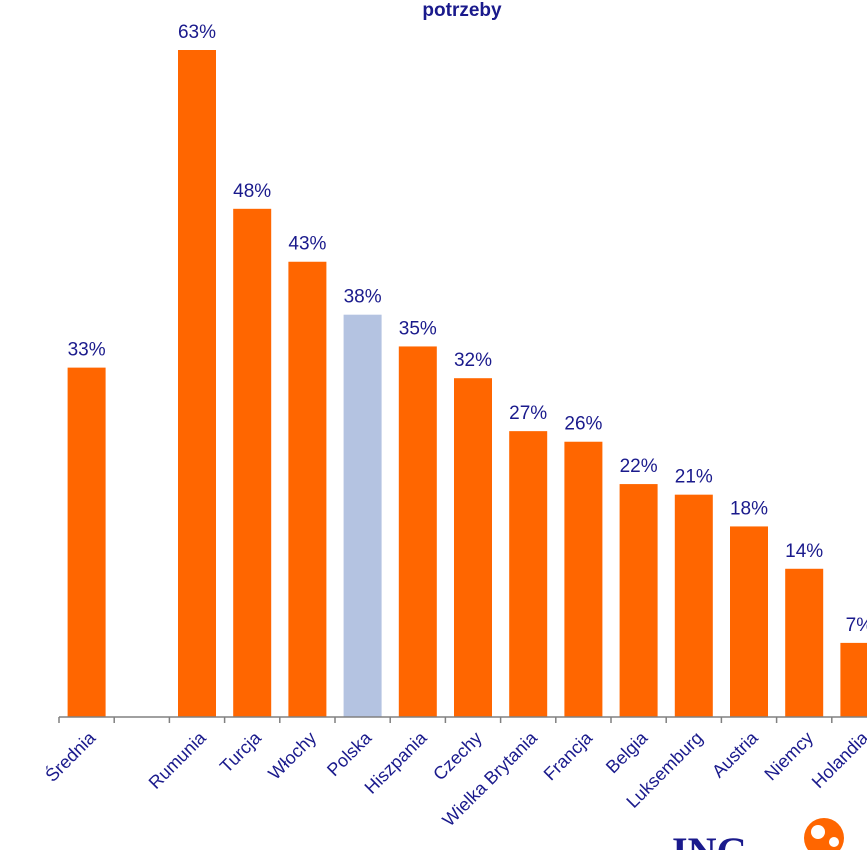  Describe the element at coordinates (694, 477) in the screenshot. I see `value-label-luksemburg: 21%` at that location.